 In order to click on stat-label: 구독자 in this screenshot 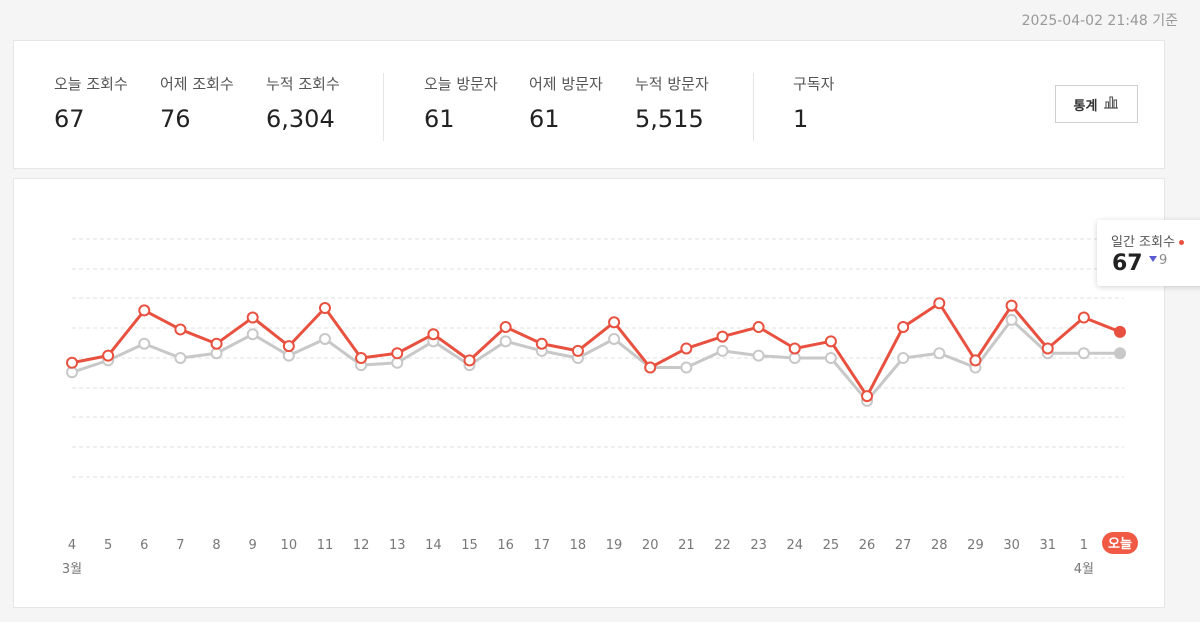, I will do `click(814, 84)`.